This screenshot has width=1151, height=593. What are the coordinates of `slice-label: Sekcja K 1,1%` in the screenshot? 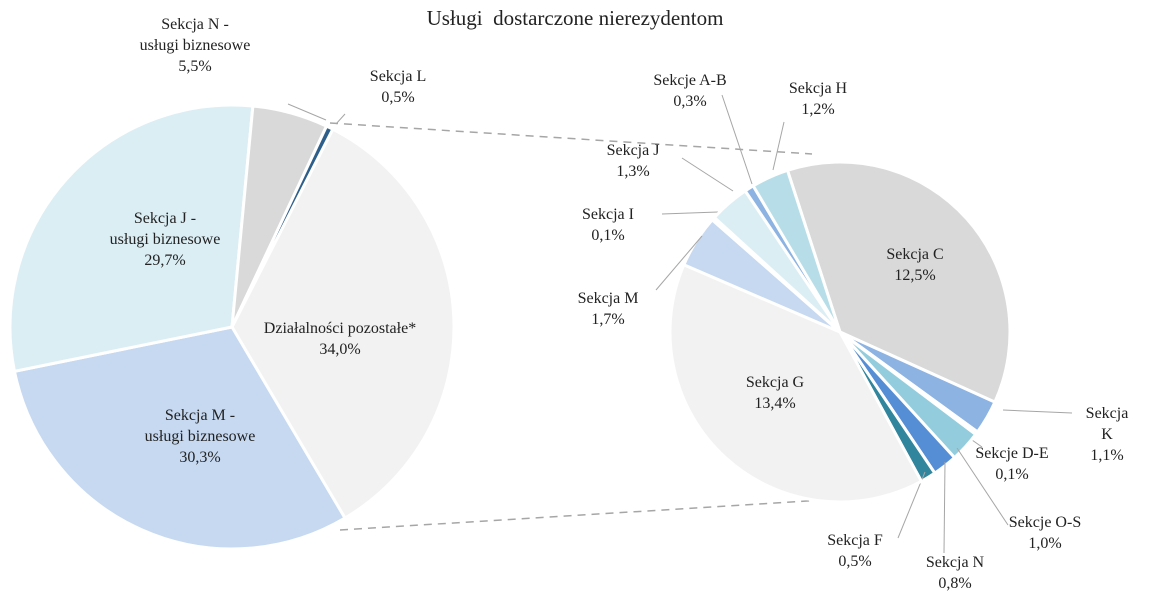 It's located at (1107, 434).